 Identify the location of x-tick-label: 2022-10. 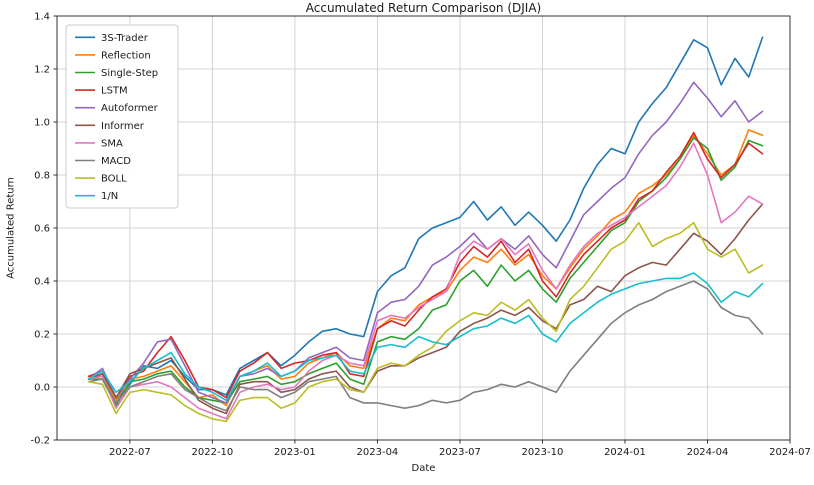
(213, 452).